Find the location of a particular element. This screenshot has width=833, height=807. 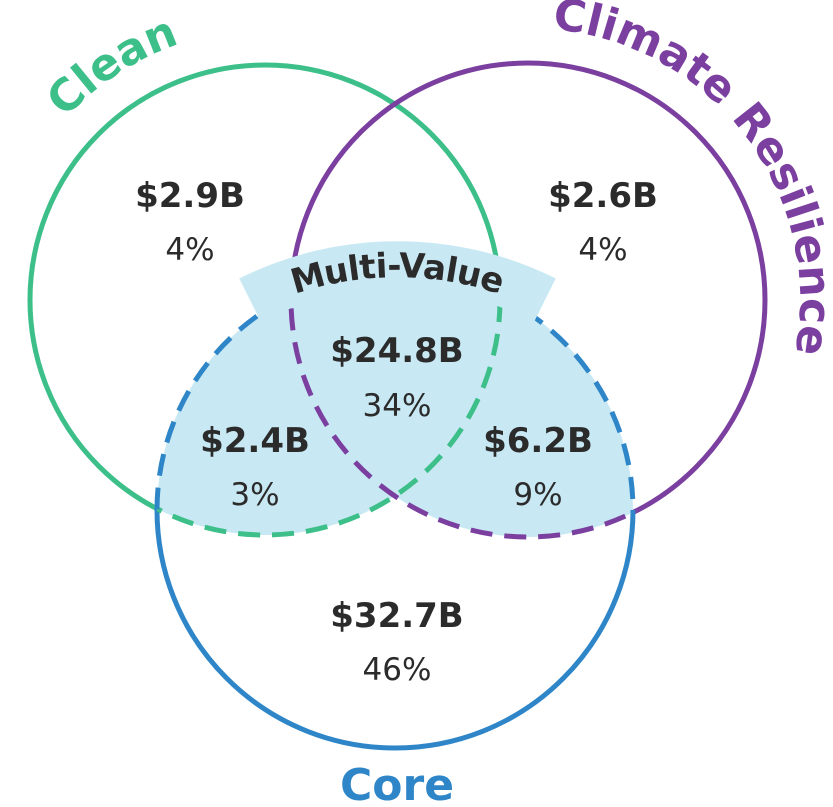

region-amount: $2.9B is located at coordinates (190, 196).